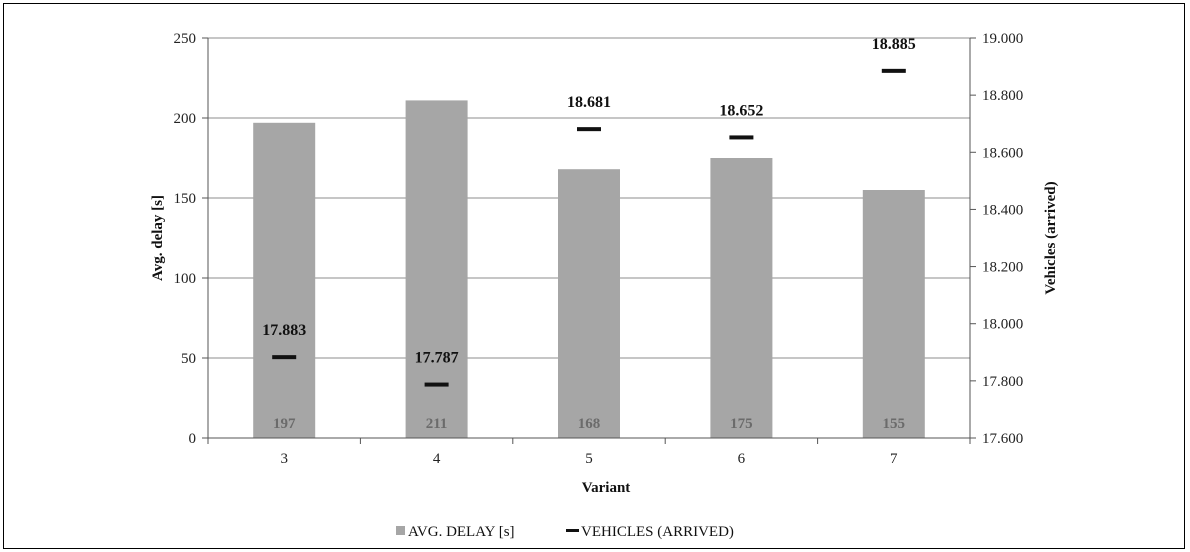 The image size is (1190, 552). I want to click on y2-tick-label: 17.600, so click(1002, 439).